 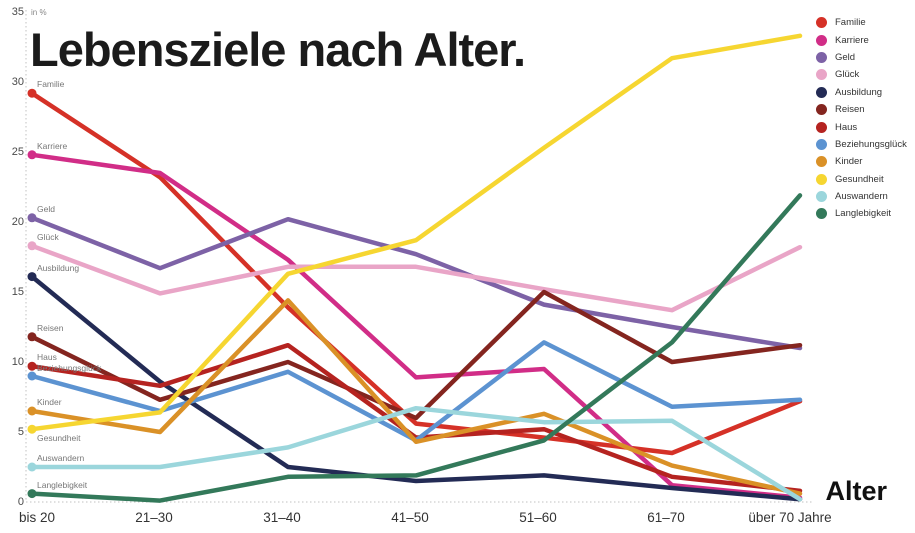 I want to click on legend-label-langlebigkeit: Langlebigkeit, so click(x=863, y=214).